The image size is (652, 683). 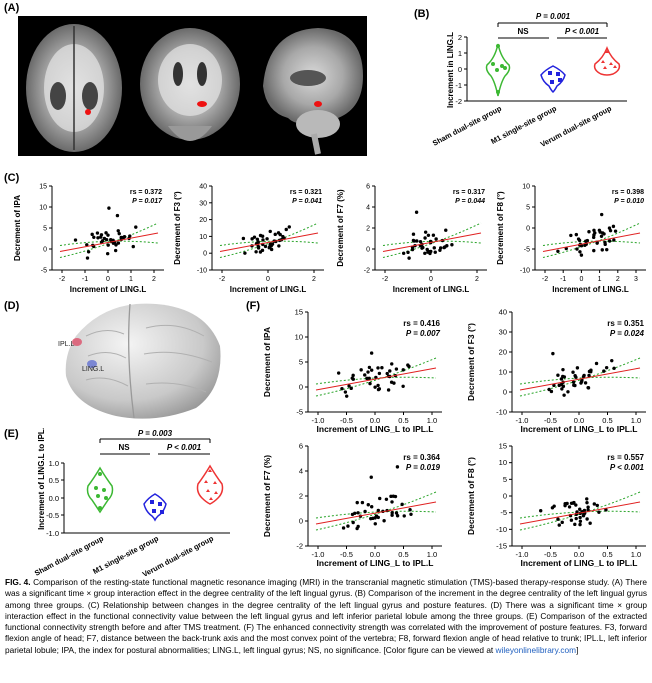 I want to click on coronal-slice, so click(x=190, y=84).